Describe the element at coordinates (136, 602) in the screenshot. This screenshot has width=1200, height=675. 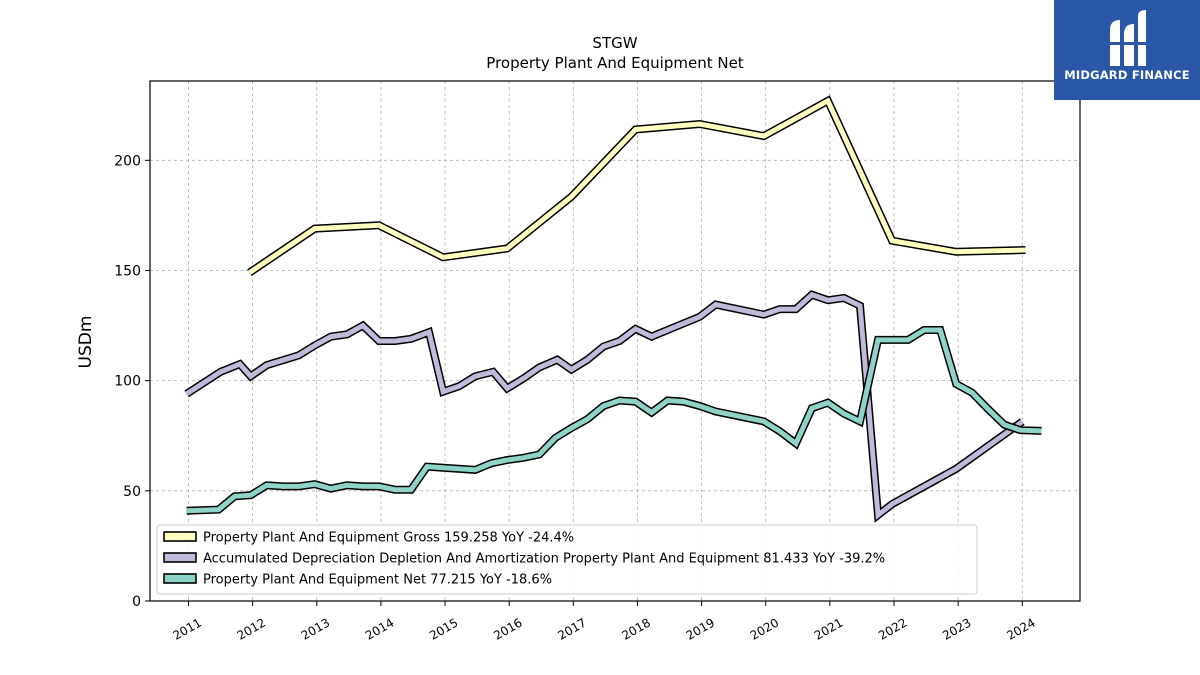
I see `y-tick-label: 0` at that location.